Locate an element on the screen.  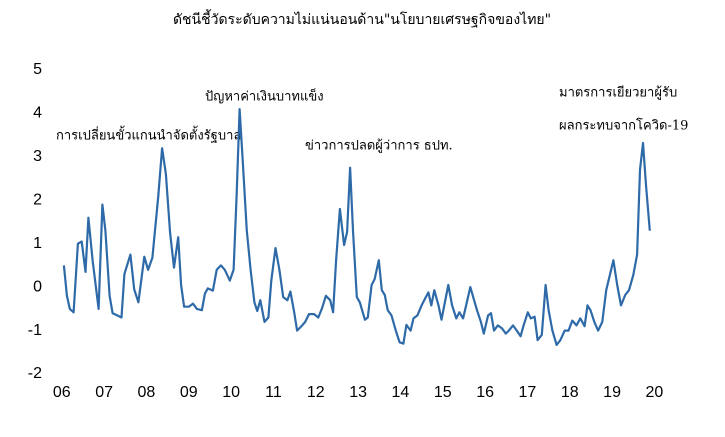
x-tick-label: 20 is located at coordinates (655, 392).